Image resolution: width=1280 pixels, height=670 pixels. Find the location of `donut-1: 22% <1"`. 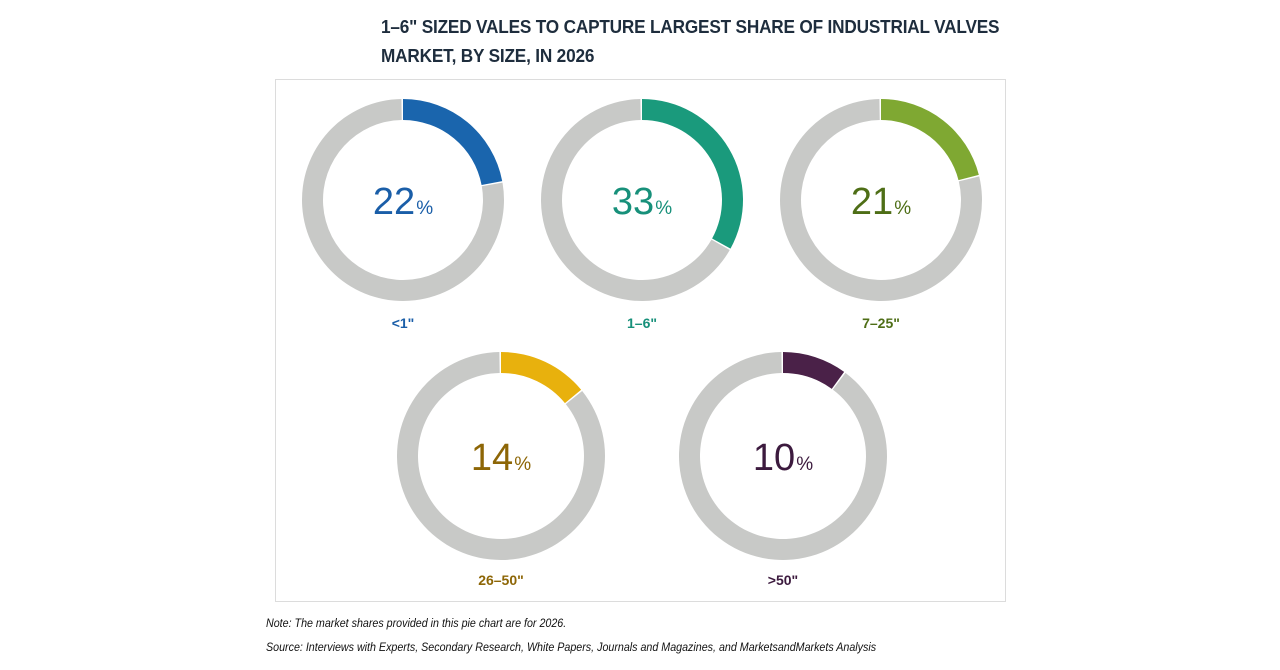

donut-1: 22% <1" is located at coordinates (403, 215).